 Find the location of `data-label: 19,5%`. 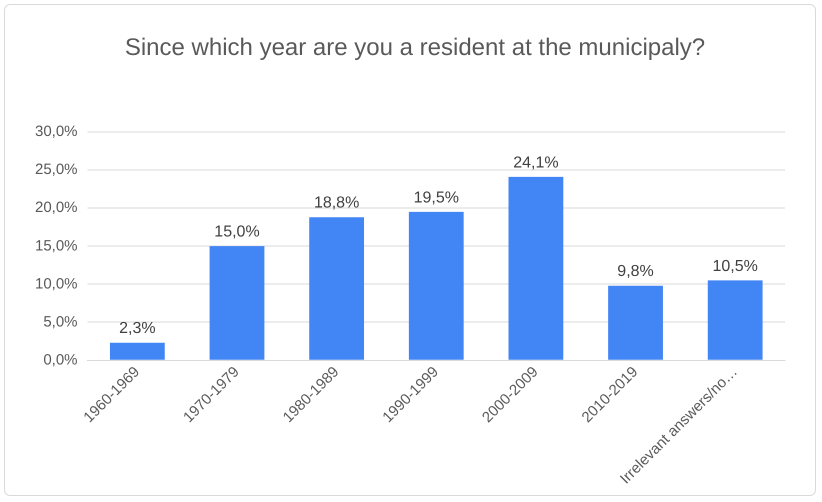

data-label: 19,5% is located at coordinates (436, 197).